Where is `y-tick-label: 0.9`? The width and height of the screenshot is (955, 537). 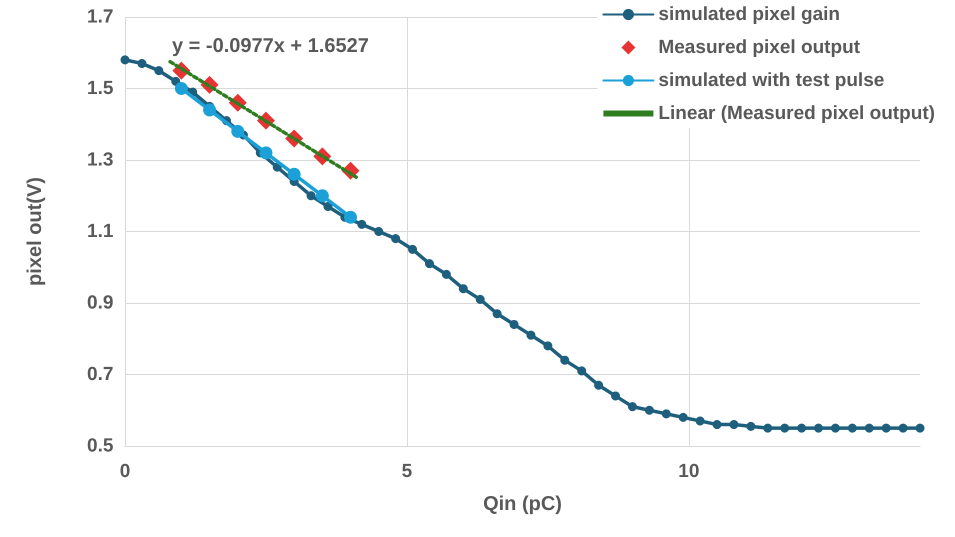
y-tick-label: 0.9 is located at coordinates (100, 303).